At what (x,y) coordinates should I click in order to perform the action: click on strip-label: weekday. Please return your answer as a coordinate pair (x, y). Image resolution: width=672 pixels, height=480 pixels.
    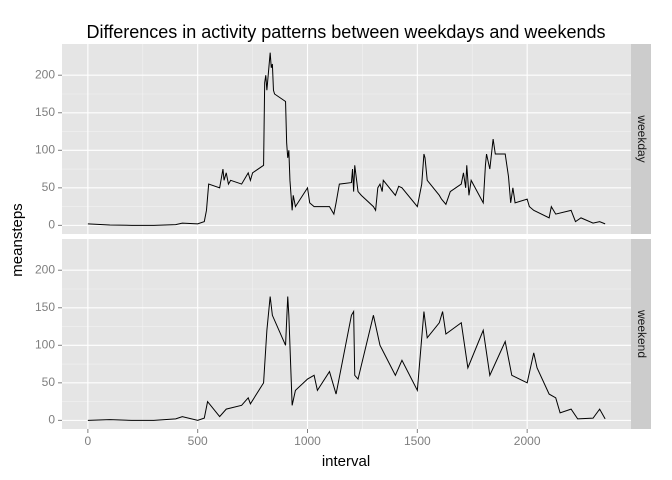
    Looking at the image, I should click on (642, 138).